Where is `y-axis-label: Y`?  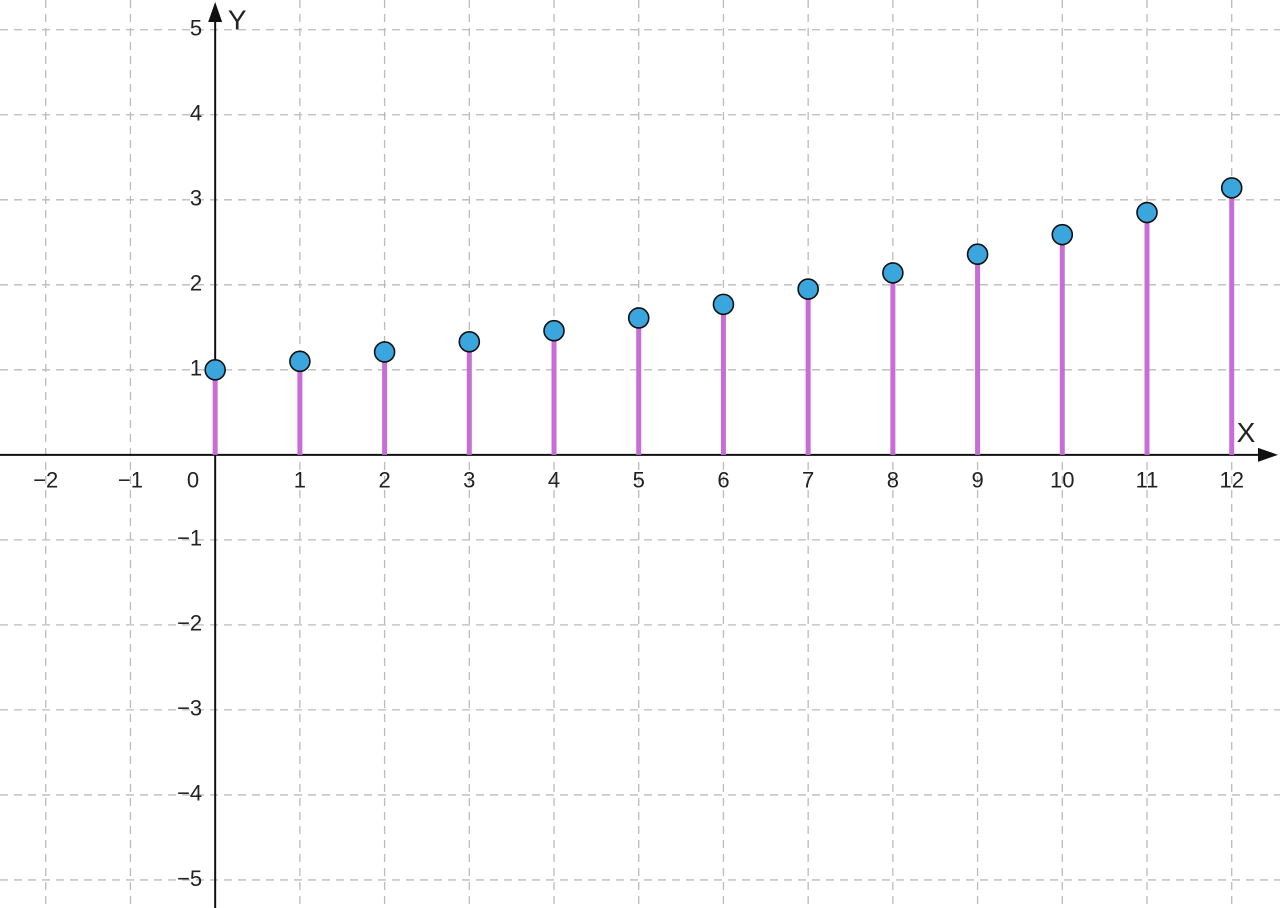 y-axis-label: Y is located at coordinates (237, 19).